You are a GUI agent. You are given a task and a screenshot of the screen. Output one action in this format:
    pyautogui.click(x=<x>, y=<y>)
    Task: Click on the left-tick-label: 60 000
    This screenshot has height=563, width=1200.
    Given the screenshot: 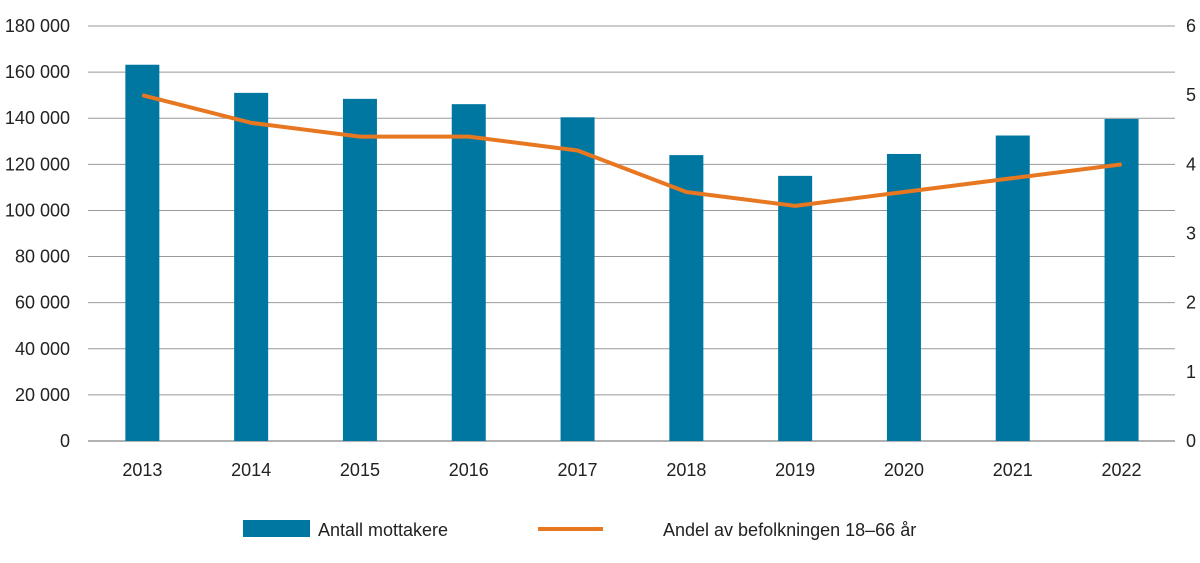 What is the action you would take?
    pyautogui.click(x=42, y=303)
    